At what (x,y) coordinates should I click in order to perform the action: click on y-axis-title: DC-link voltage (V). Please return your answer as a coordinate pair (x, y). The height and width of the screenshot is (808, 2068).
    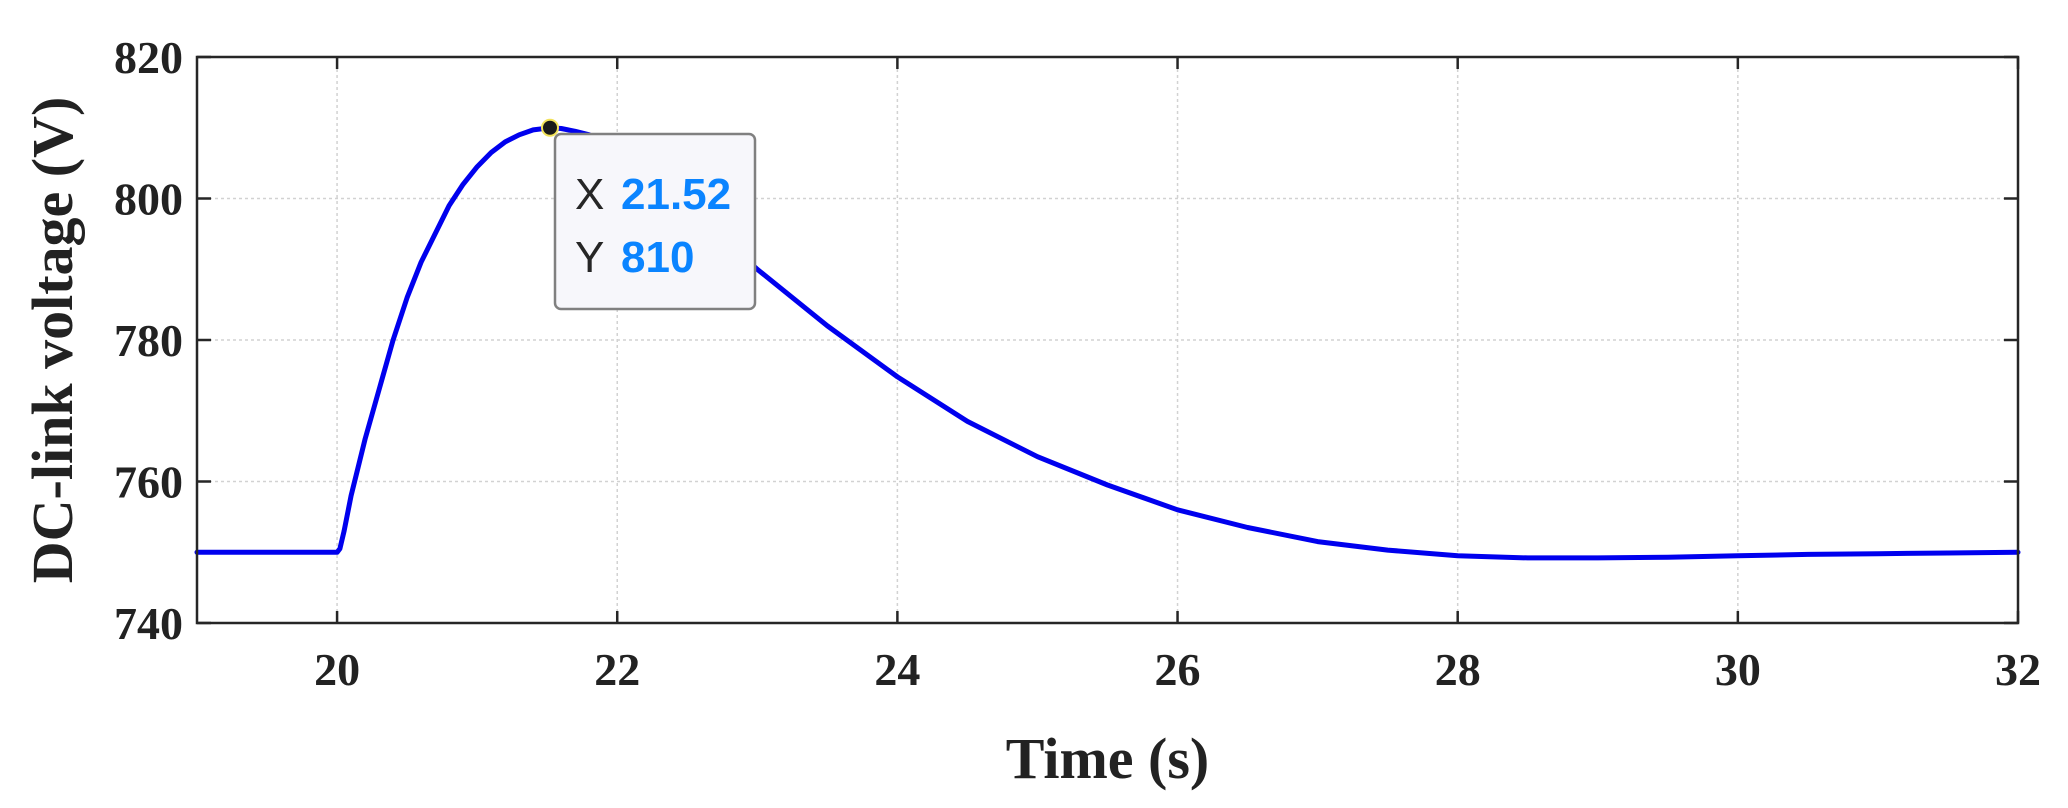
    Looking at the image, I should click on (52, 340).